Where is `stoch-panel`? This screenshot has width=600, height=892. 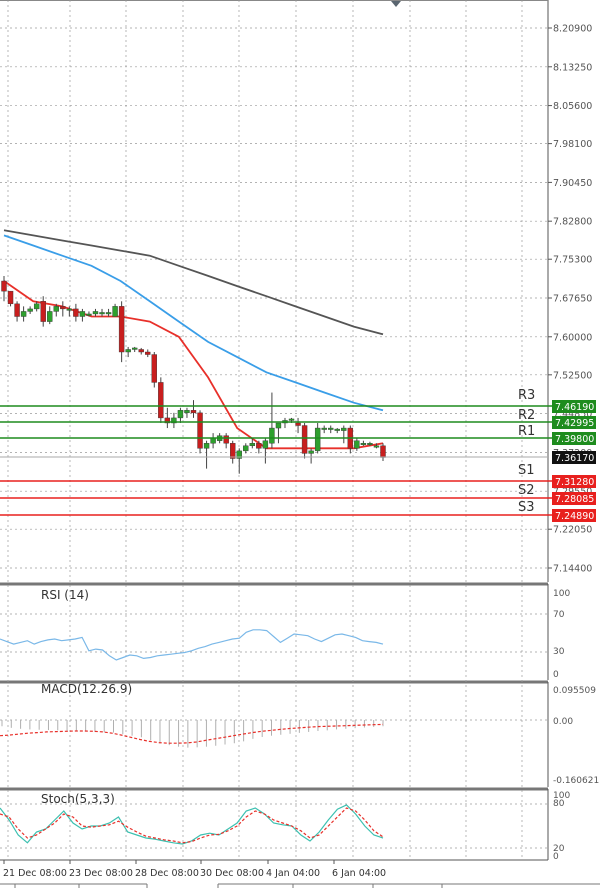
stoch-panel is located at coordinates (192, 824).